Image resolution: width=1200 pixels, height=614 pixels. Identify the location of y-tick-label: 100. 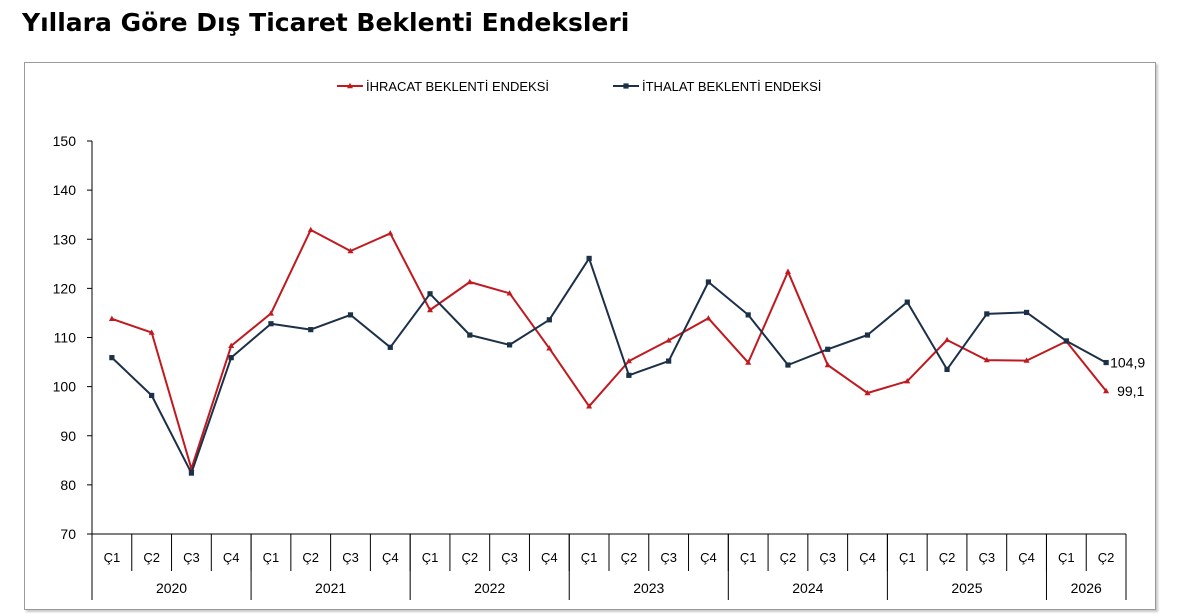
(65, 387).